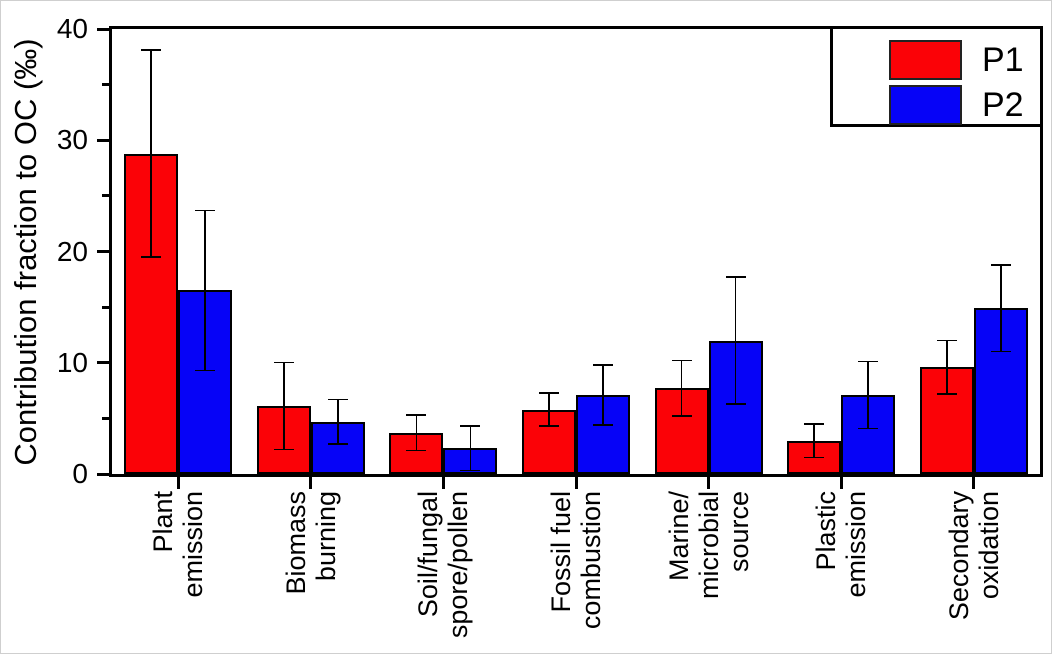 This screenshot has width=1052, height=654. Describe the element at coordinates (925, 60) in the screenshot. I see `legend-swatch-p1` at that location.